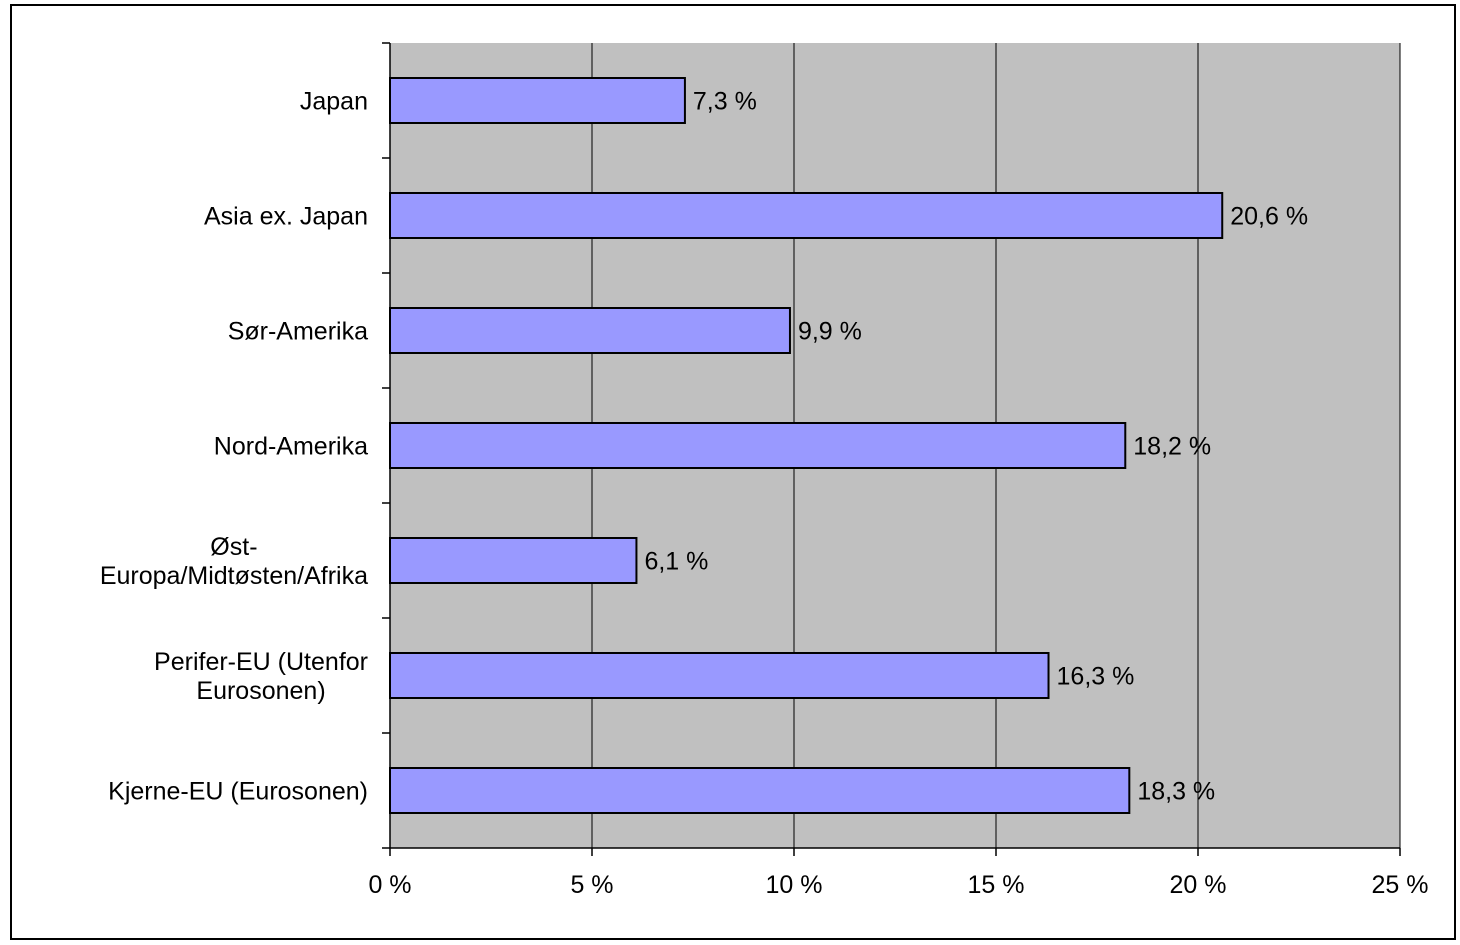 The height and width of the screenshot is (945, 1460). I want to click on category-label-2-line-0: Sør-Amerika, so click(298, 332).